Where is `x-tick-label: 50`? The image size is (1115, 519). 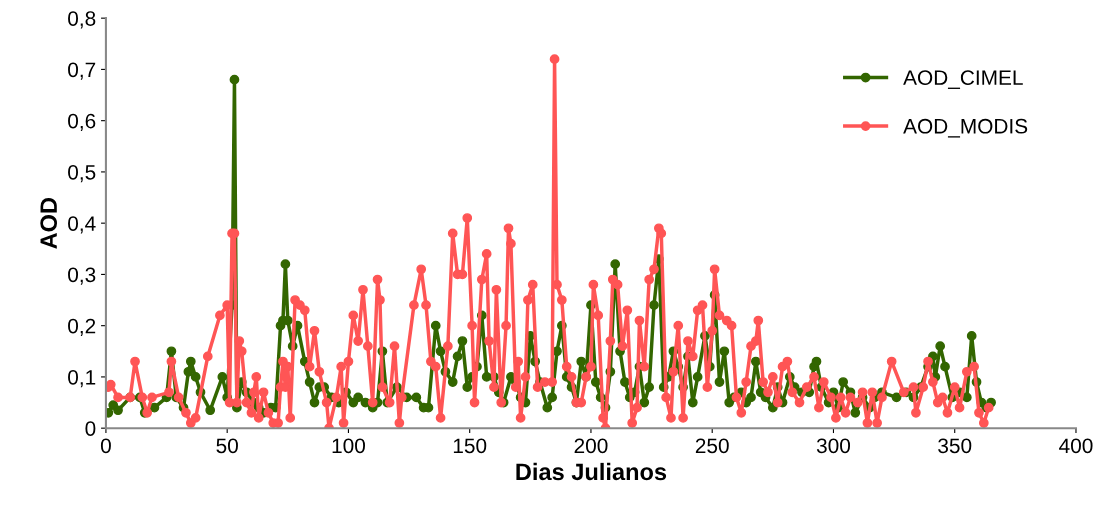 x-tick-label: 50 is located at coordinates (227, 446).